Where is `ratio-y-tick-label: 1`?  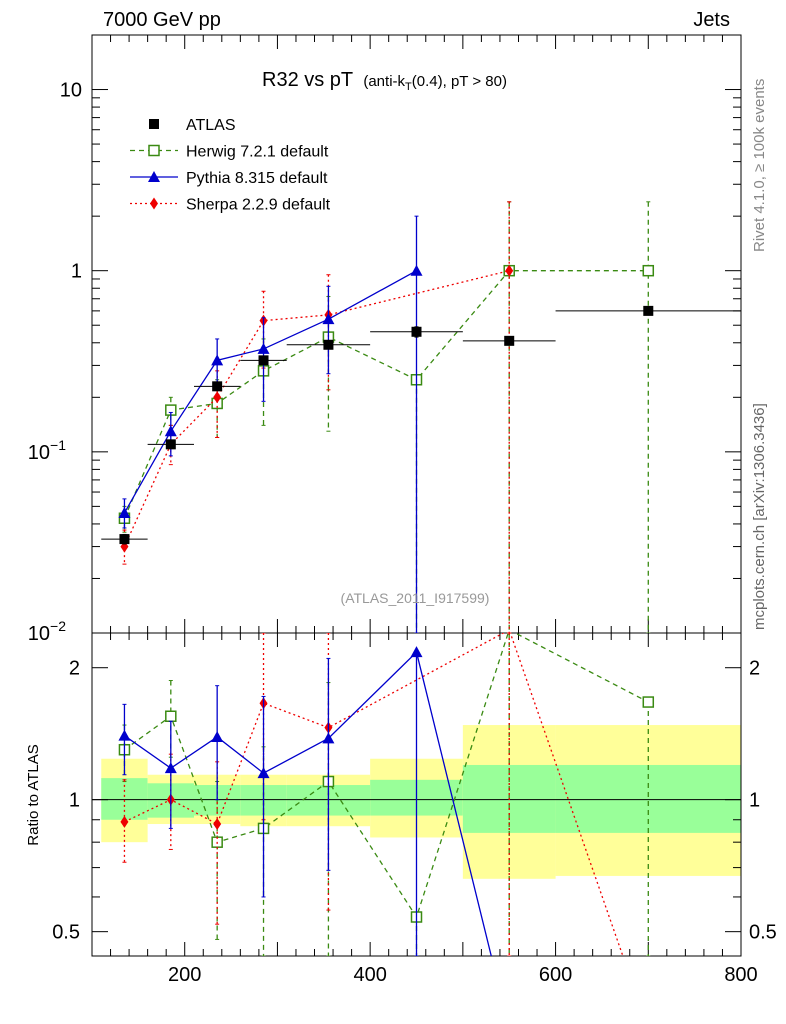 ratio-y-tick-label: 1 is located at coordinates (74, 801).